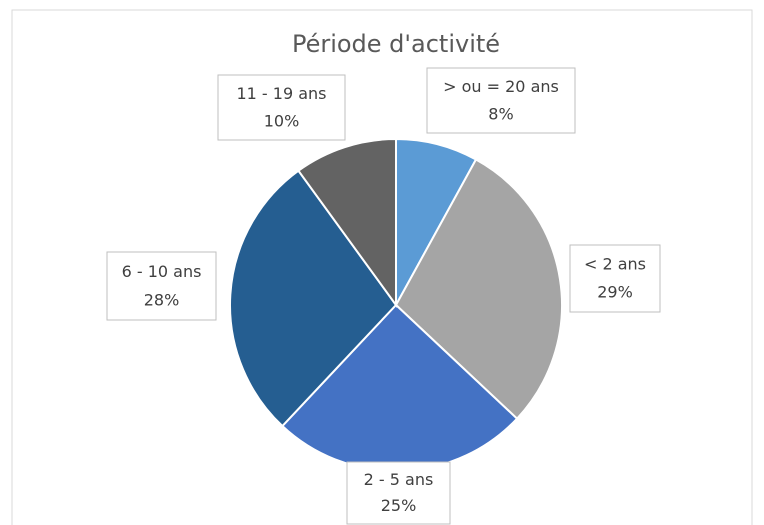 This screenshot has height=525, width=764. What do you see at coordinates (396, 44) in the screenshot?
I see `chart-title: Période d'activité` at bounding box center [396, 44].